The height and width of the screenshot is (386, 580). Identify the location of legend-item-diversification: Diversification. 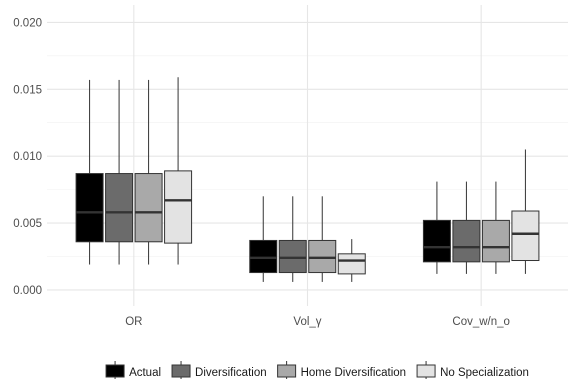
(219, 370).